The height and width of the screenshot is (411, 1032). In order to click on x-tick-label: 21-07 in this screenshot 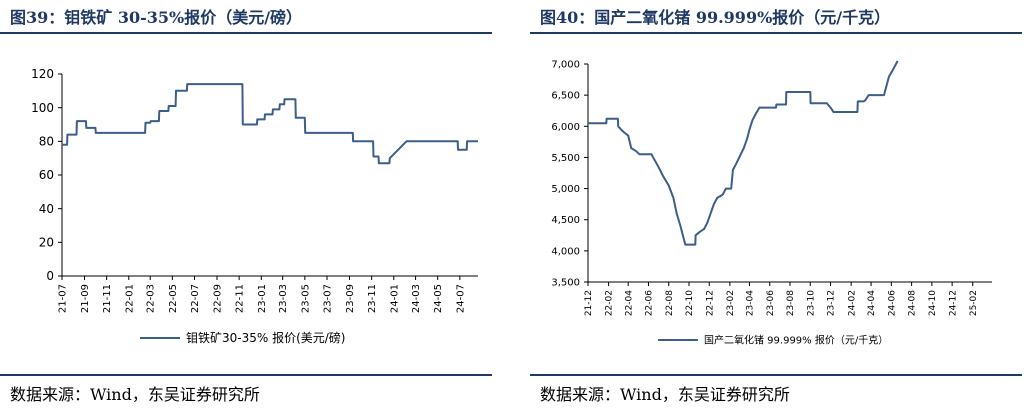, I will do `click(63, 298)`.